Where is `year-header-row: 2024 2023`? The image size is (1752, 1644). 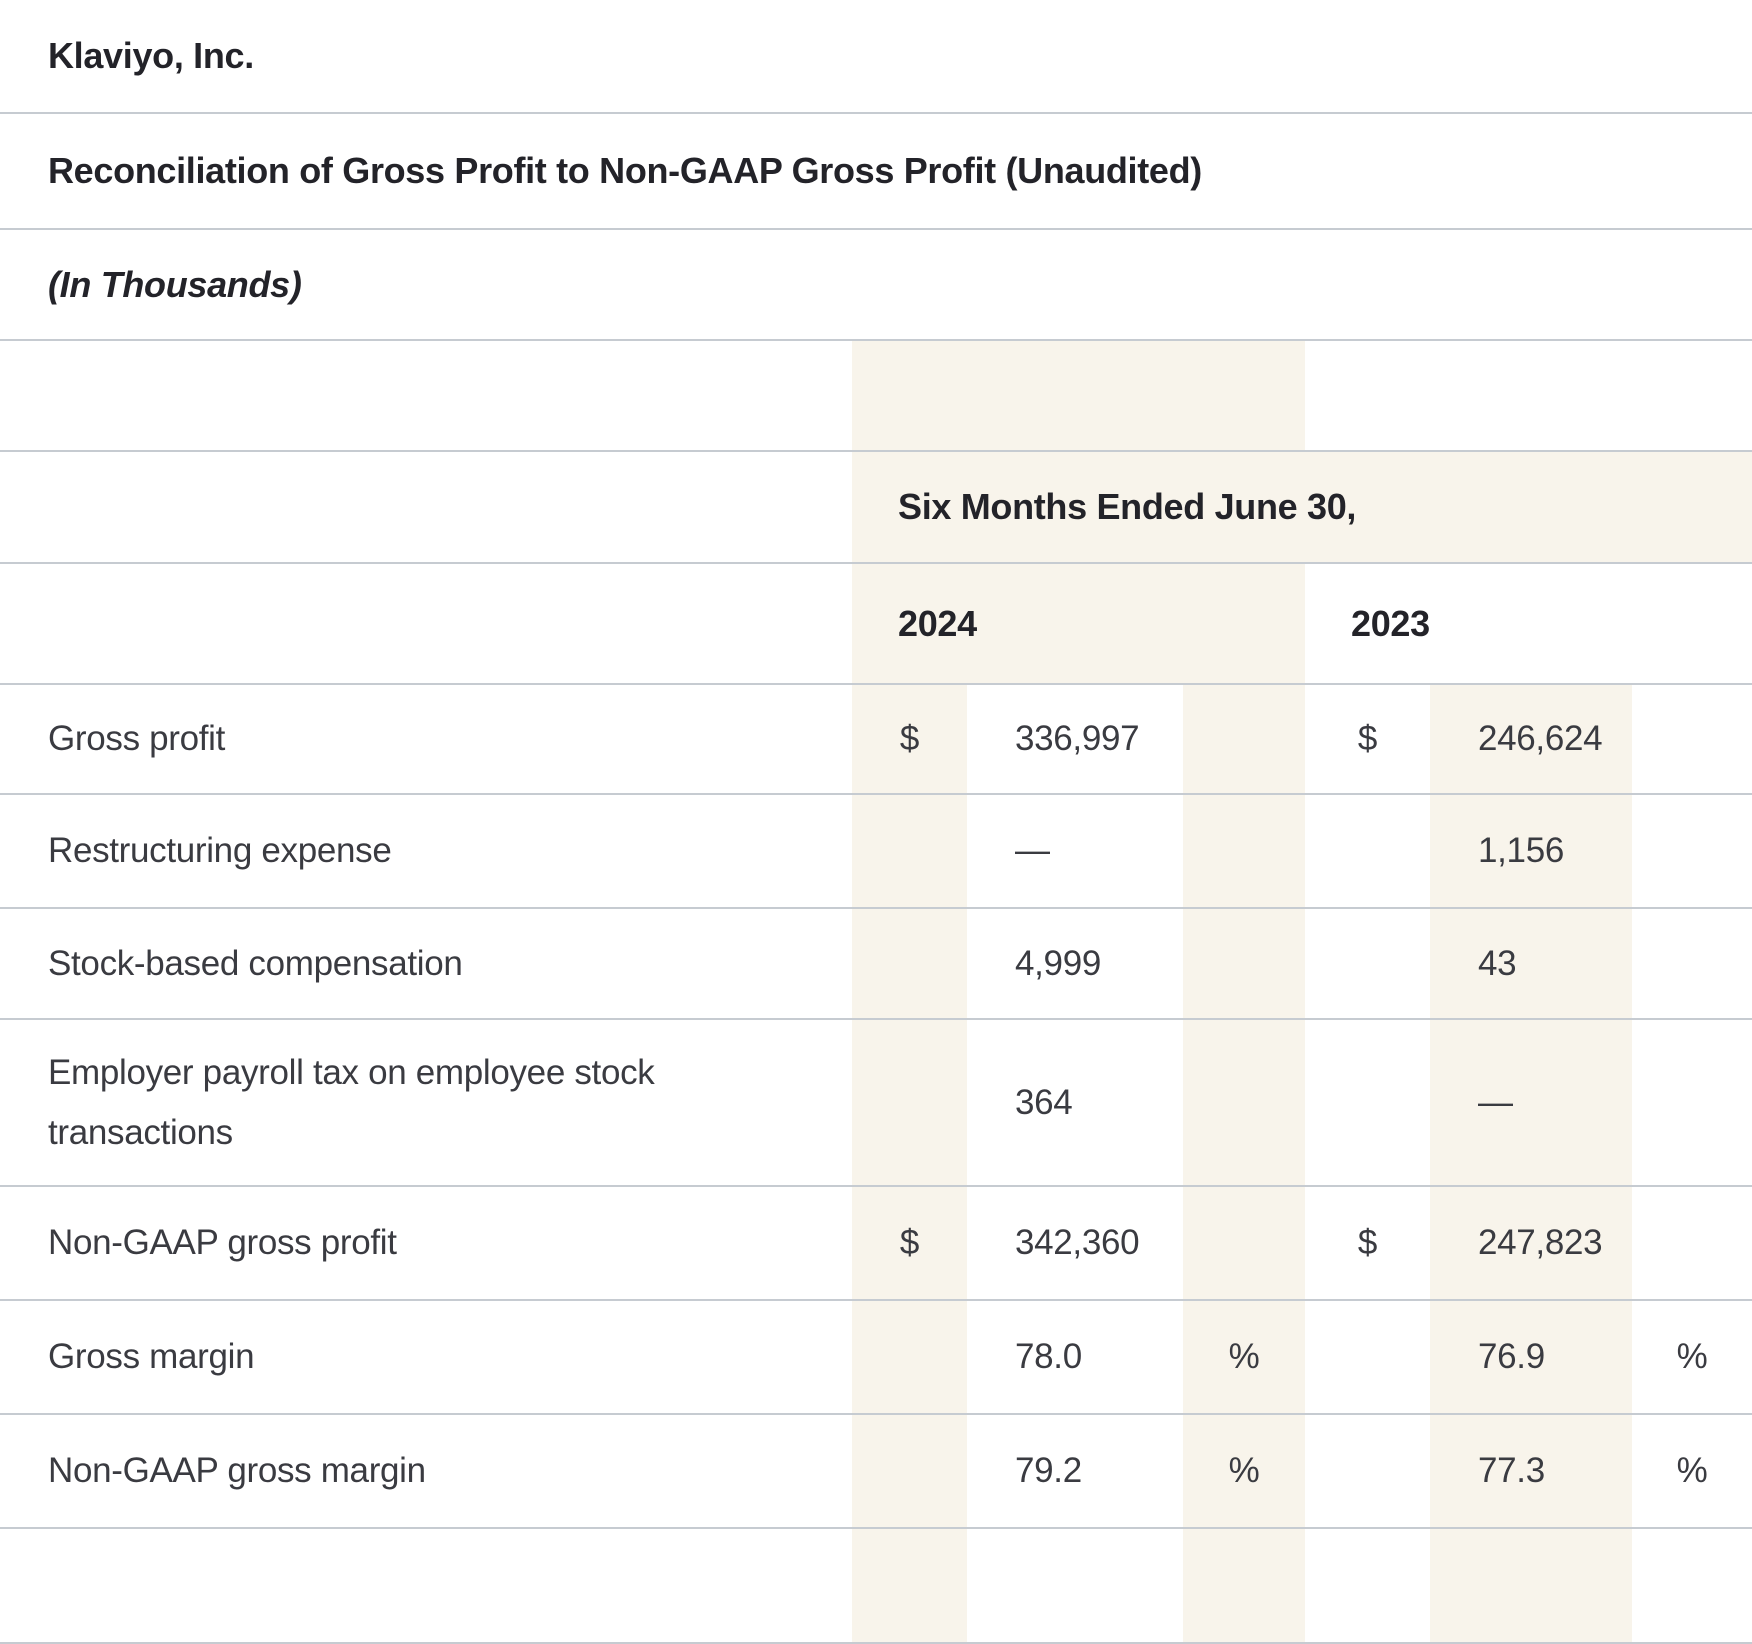
year-header-row: 2024 2023 is located at coordinates (876, 622).